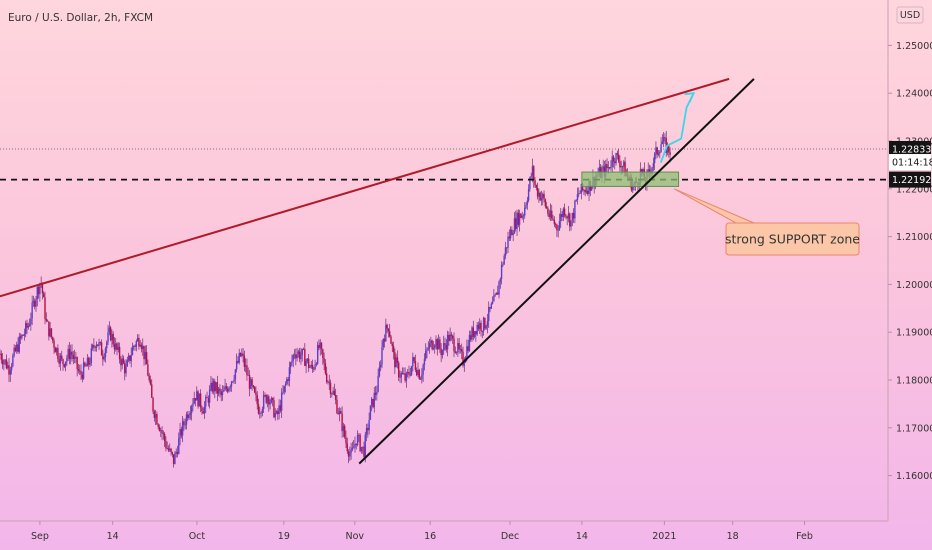 The height and width of the screenshot is (550, 932). What do you see at coordinates (80, 18) in the screenshot?
I see `chart-title: Euro / U.S. Dollar, 2h, FXCM` at bounding box center [80, 18].